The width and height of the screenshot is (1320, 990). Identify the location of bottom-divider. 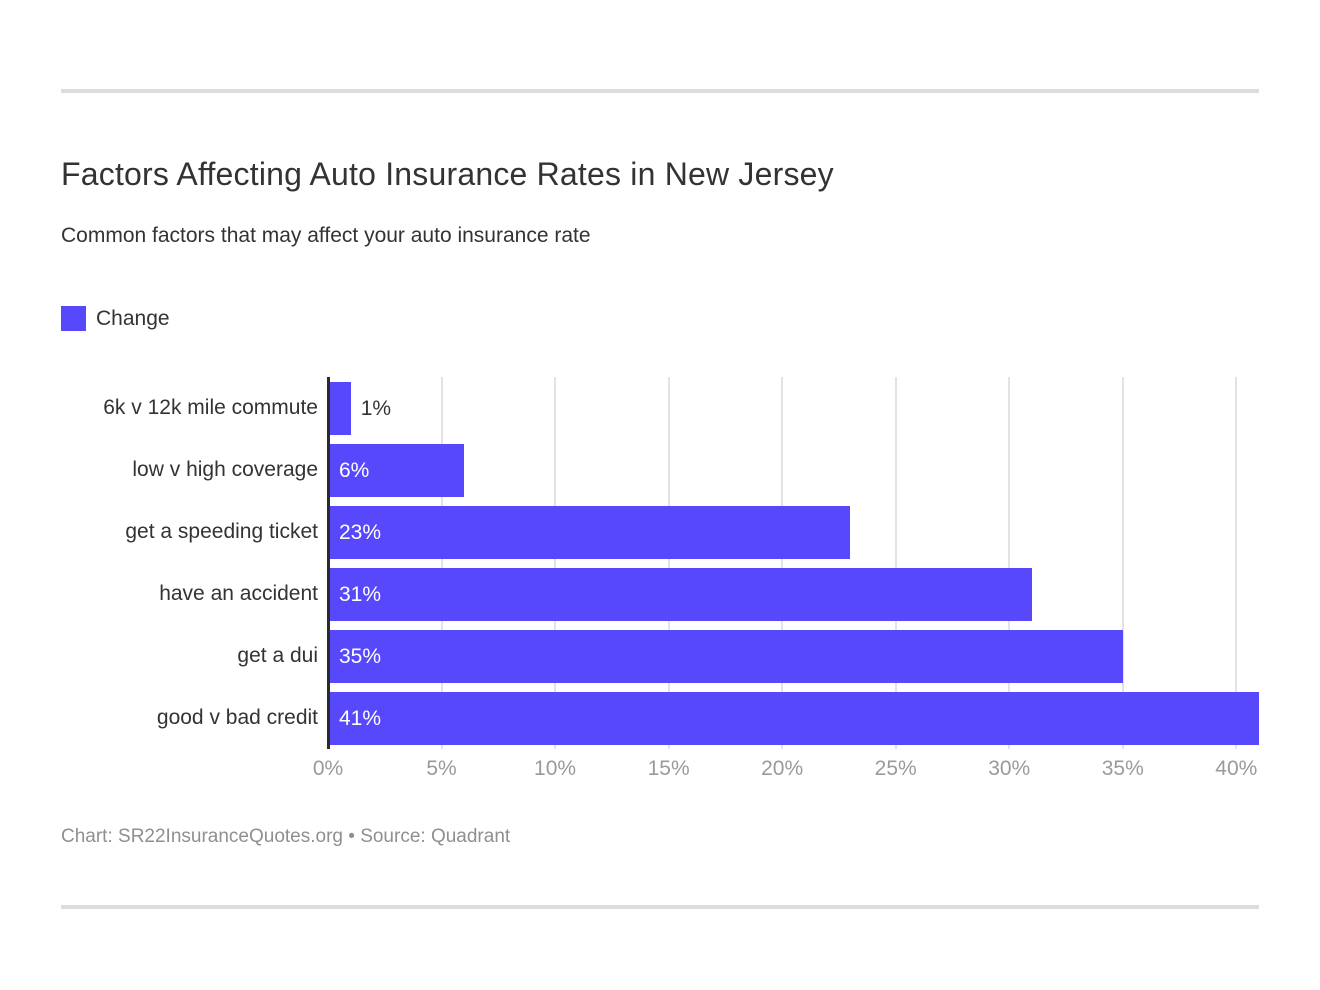
(660, 907).